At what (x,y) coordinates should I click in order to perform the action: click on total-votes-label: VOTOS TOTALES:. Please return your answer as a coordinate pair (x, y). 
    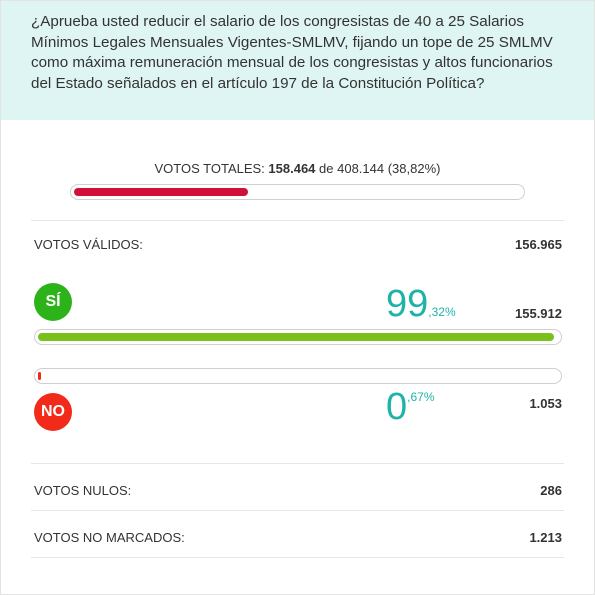
    Looking at the image, I should click on (211, 168).